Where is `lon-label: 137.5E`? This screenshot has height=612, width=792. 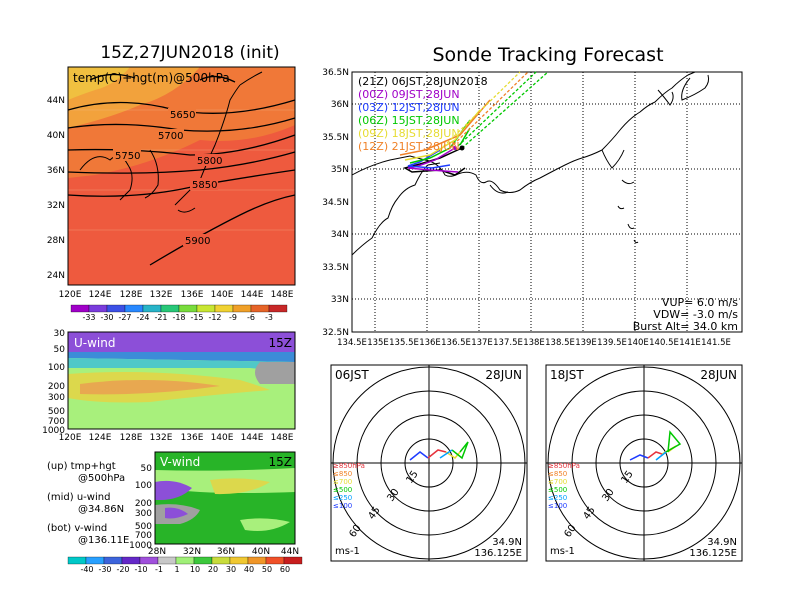 lon-label: 137.5E is located at coordinates (508, 343).